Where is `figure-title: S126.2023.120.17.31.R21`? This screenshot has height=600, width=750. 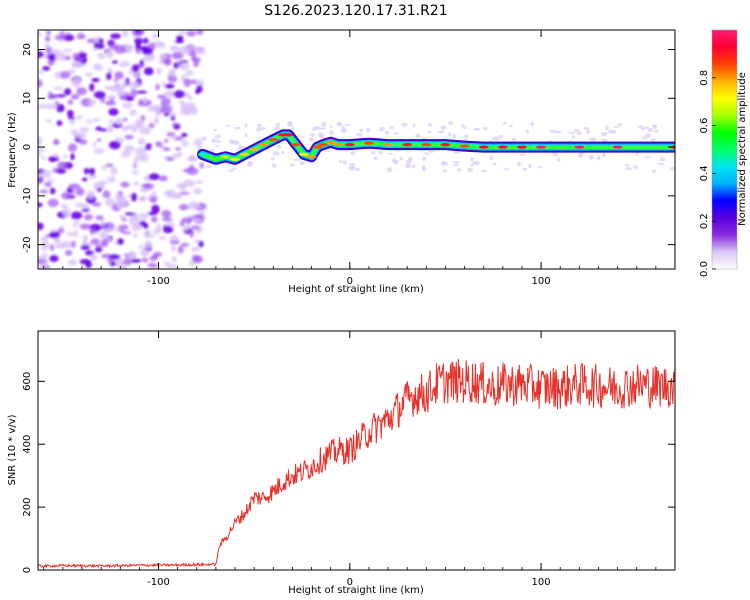
figure-title: S126.2023.120.17.31.R21 is located at coordinates (355, 11).